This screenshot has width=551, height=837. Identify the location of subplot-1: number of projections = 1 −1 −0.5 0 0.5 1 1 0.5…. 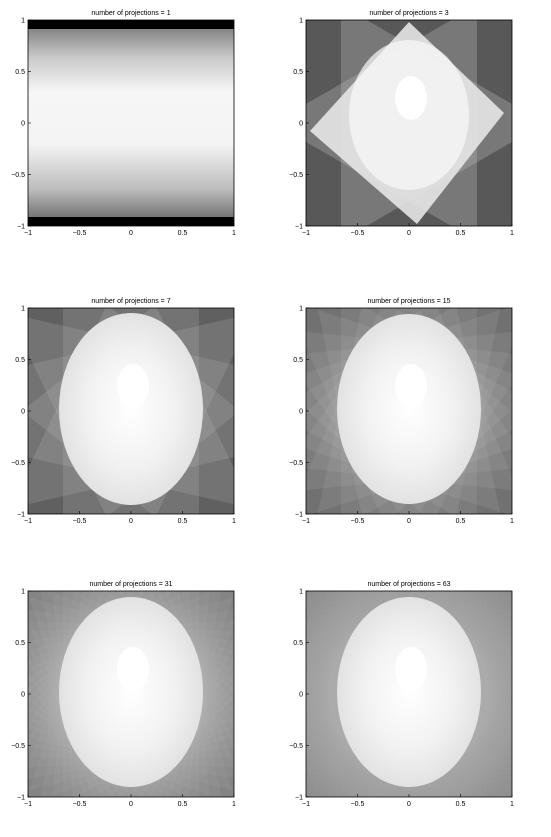
(123, 123).